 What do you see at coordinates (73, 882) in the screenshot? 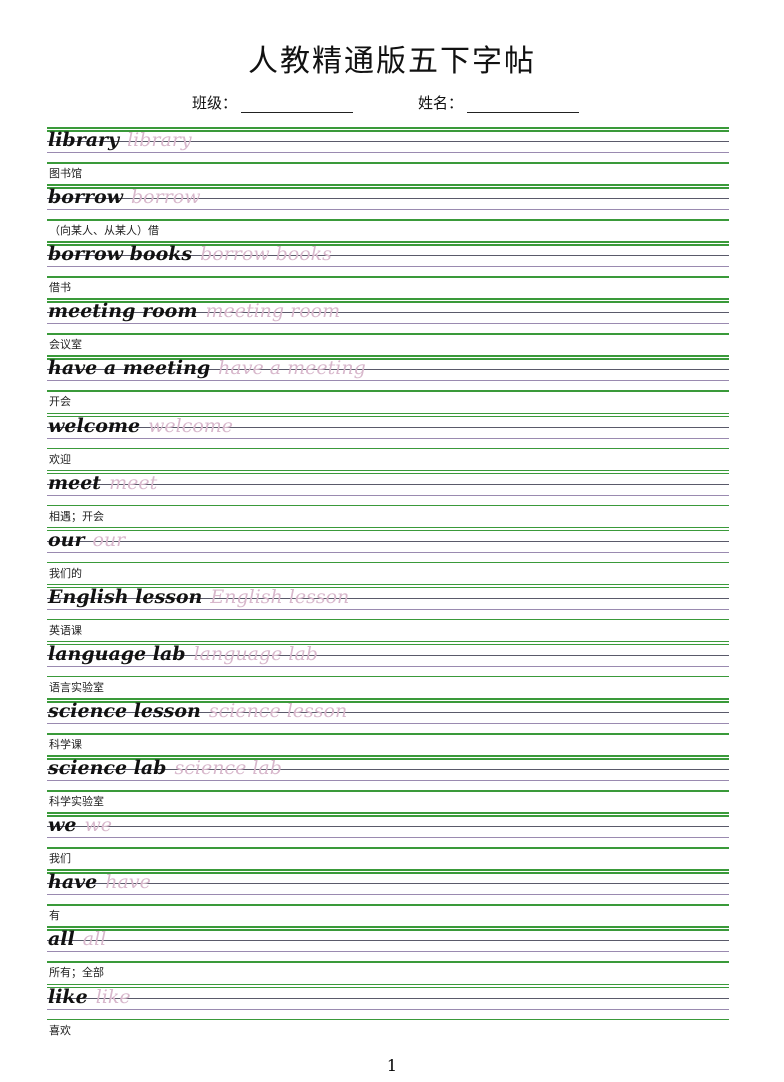
I see `word-sample: have` at bounding box center [73, 882].